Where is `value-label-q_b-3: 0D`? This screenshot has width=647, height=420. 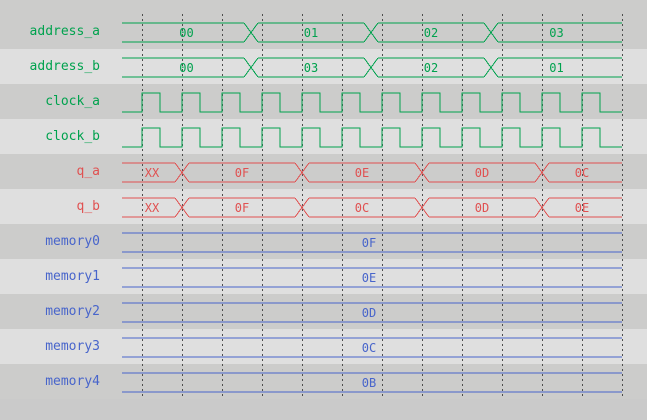 value-label-q_b-3: 0D is located at coordinates (482, 208).